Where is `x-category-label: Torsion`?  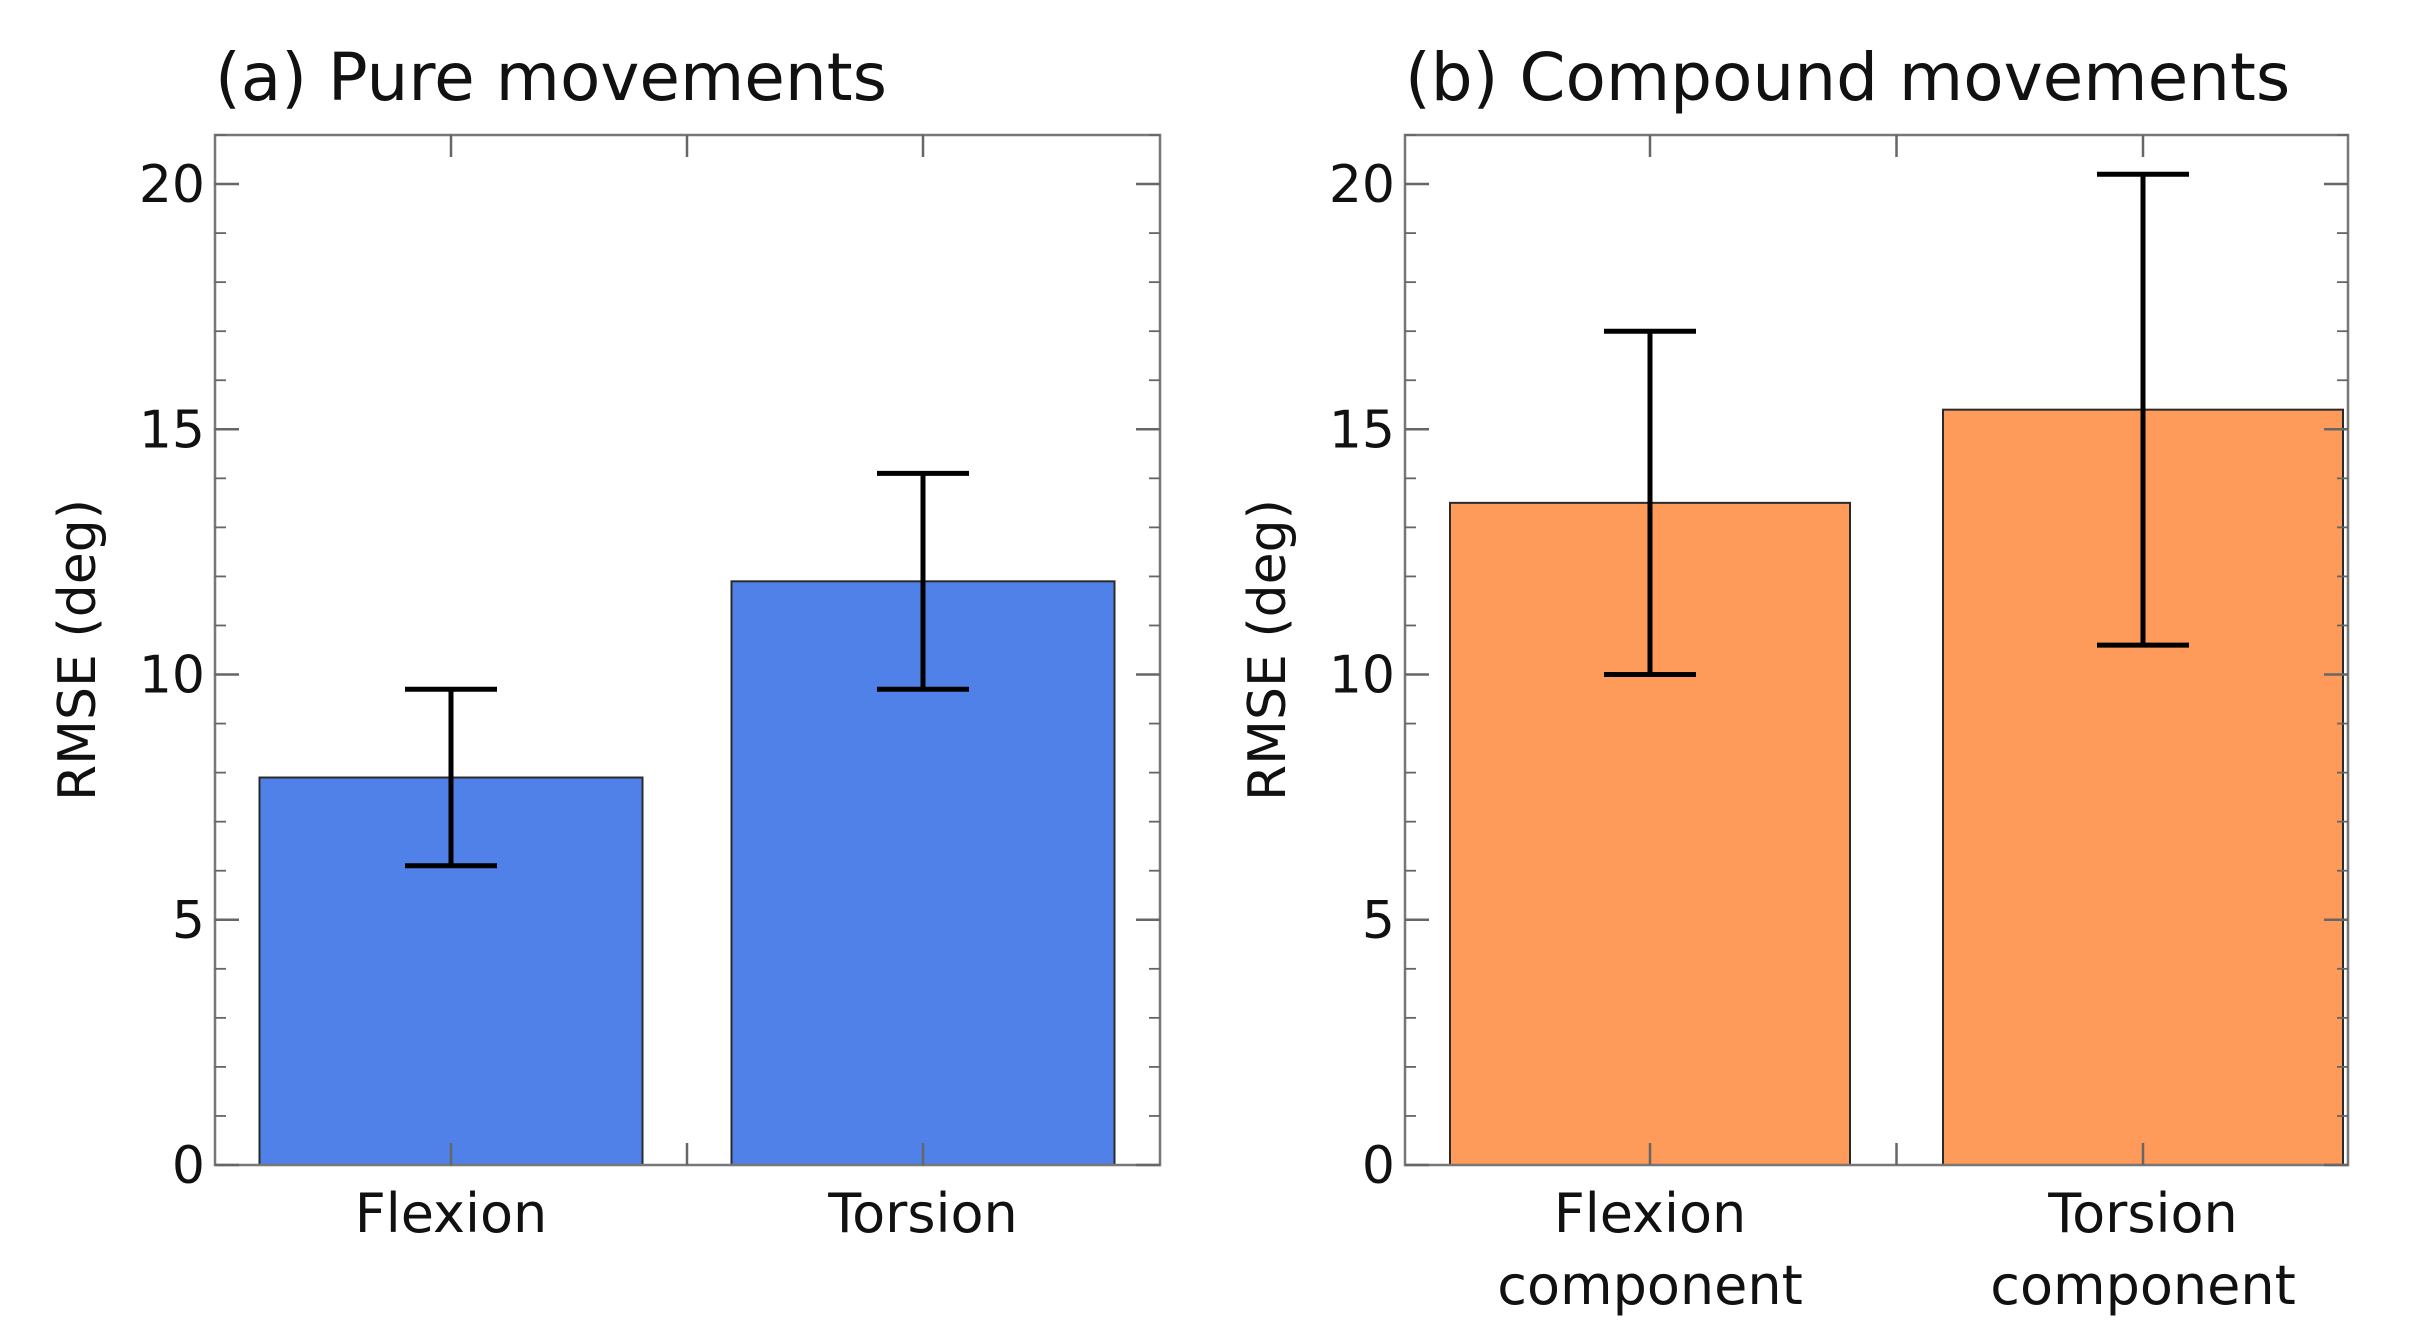
x-category-label: Torsion is located at coordinates (922, 1213).